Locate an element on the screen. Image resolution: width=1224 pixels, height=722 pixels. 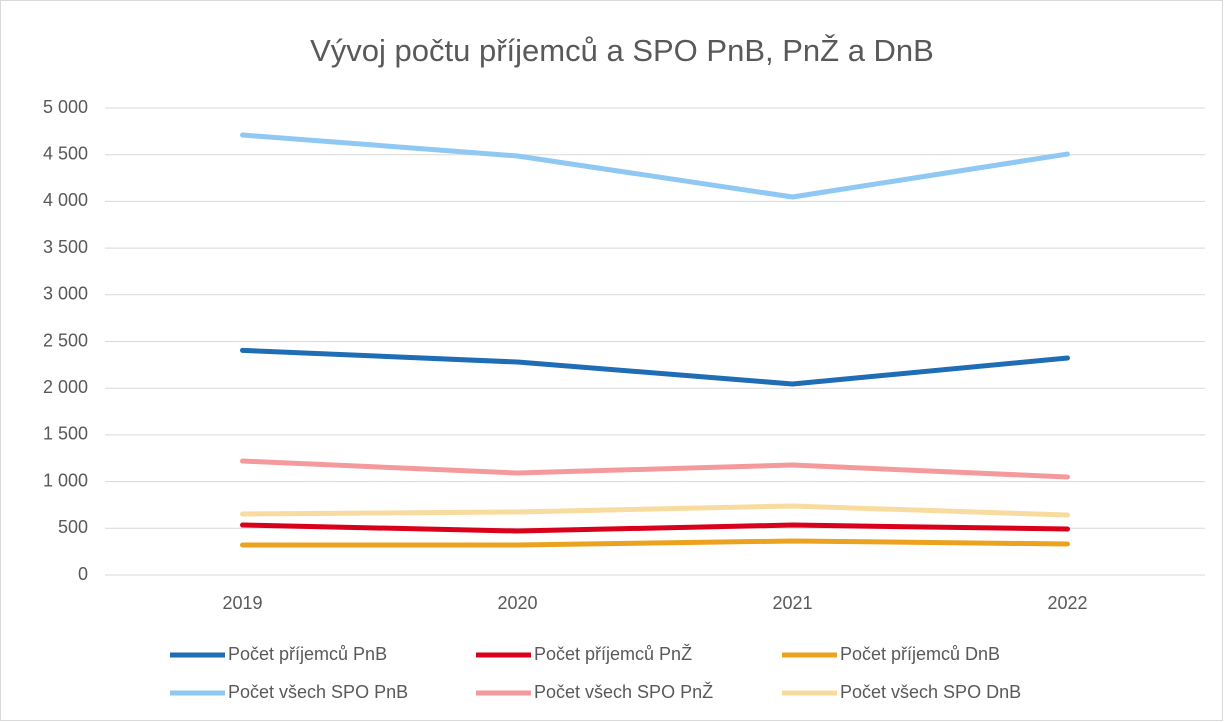
y-tick-label: 3 000 is located at coordinates (65, 294).